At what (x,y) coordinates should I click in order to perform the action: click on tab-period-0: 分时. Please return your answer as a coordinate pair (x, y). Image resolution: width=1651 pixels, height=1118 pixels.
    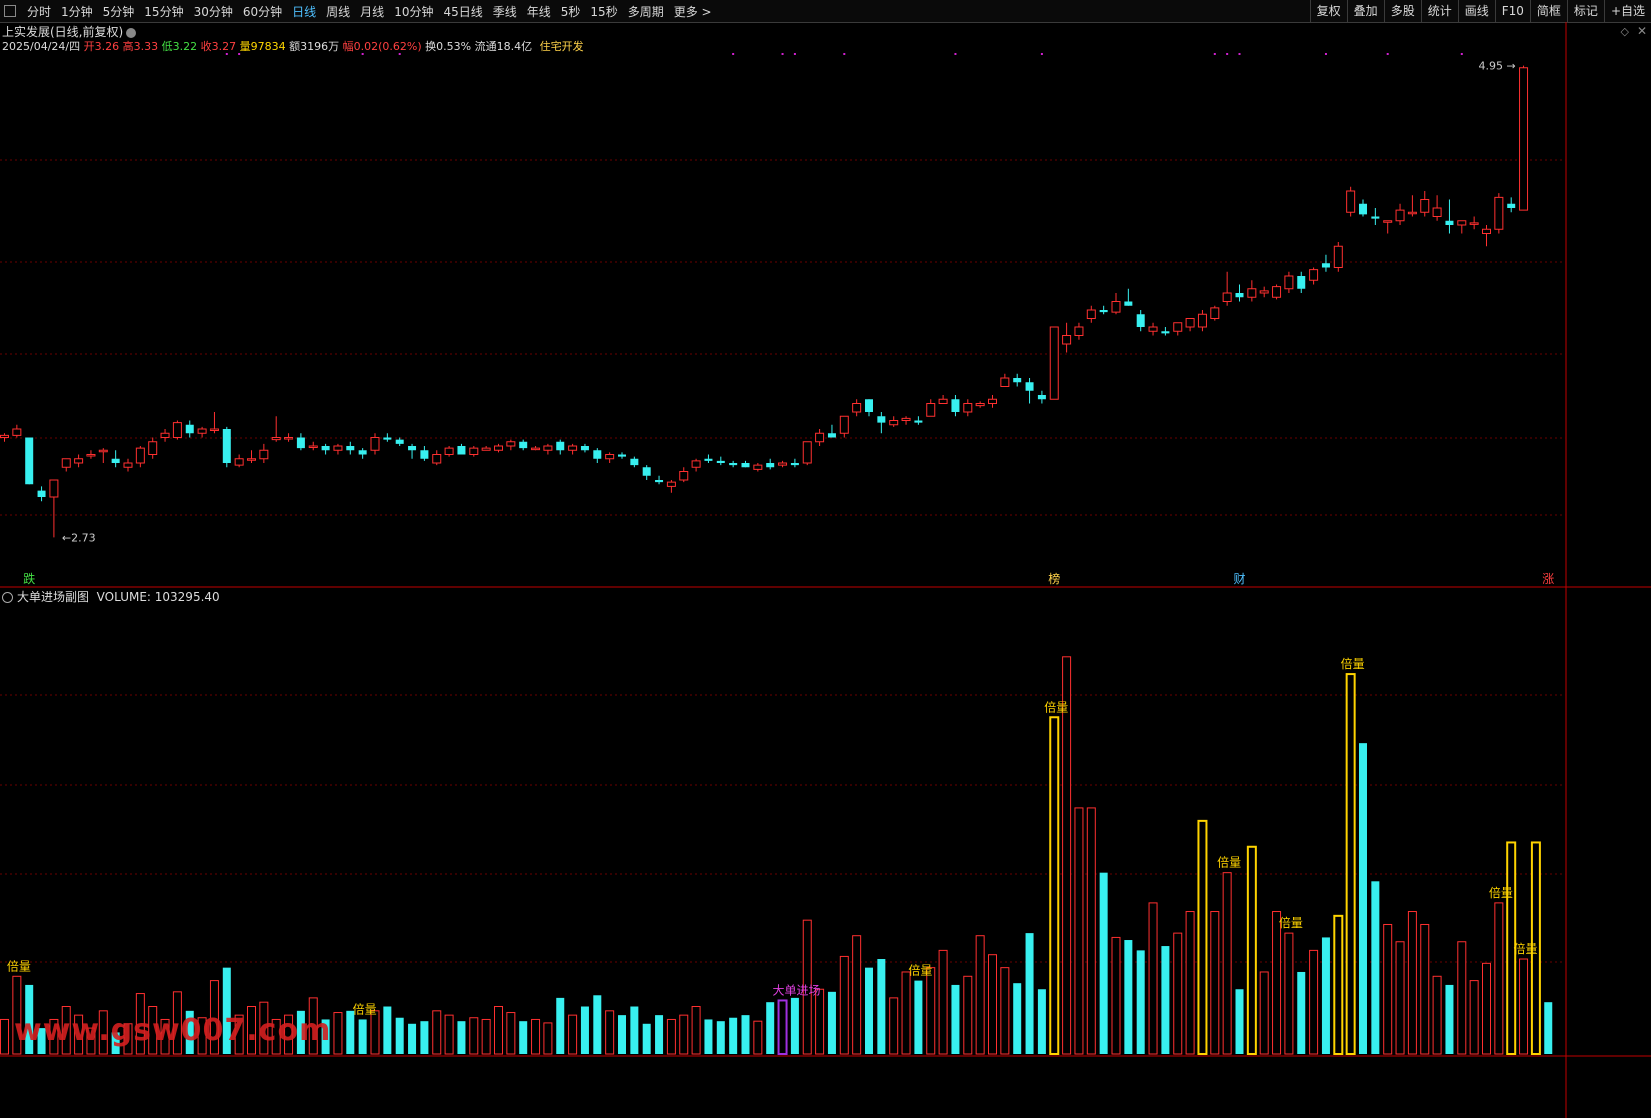
    Looking at the image, I should click on (39, 11).